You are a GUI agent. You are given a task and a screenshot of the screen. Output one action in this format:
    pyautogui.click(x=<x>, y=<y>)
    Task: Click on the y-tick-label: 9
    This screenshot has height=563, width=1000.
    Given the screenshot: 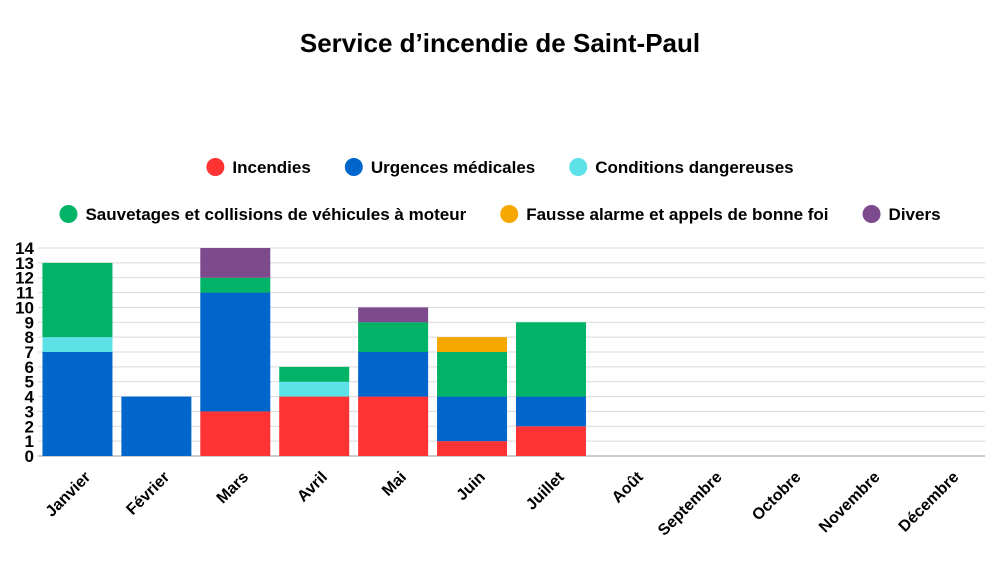 What is the action you would take?
    pyautogui.click(x=29, y=322)
    